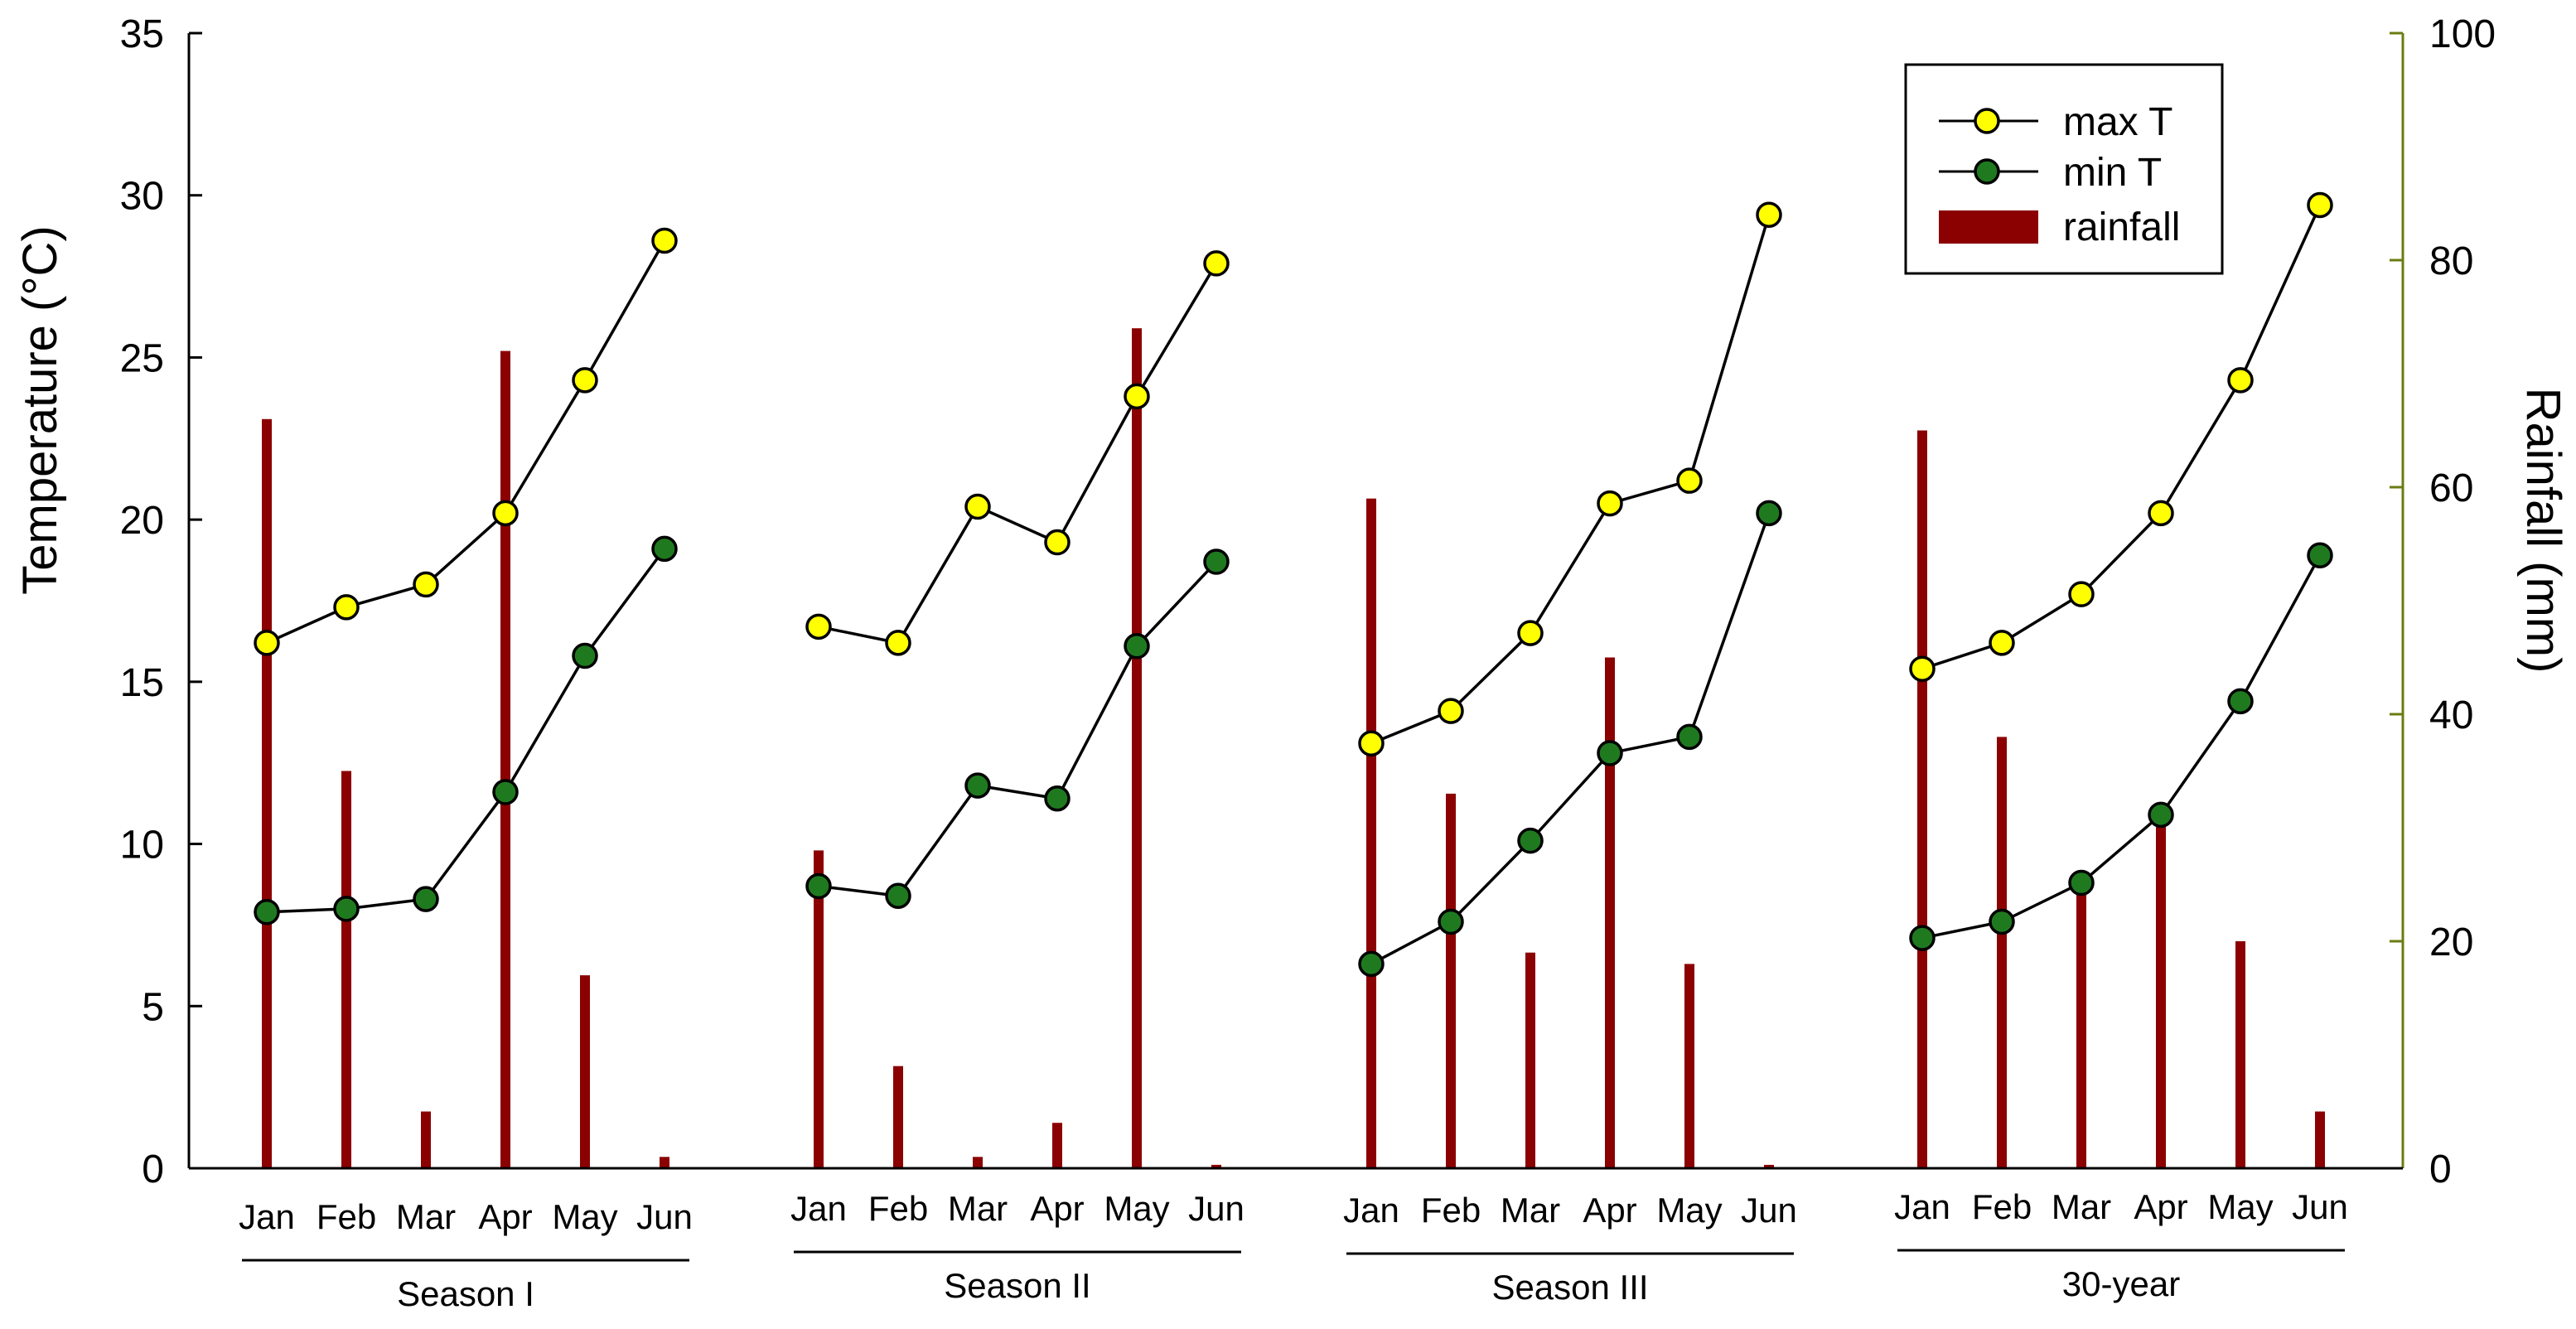  What do you see at coordinates (142, 197) in the screenshot?
I see `y-tick-label: 30` at bounding box center [142, 197].